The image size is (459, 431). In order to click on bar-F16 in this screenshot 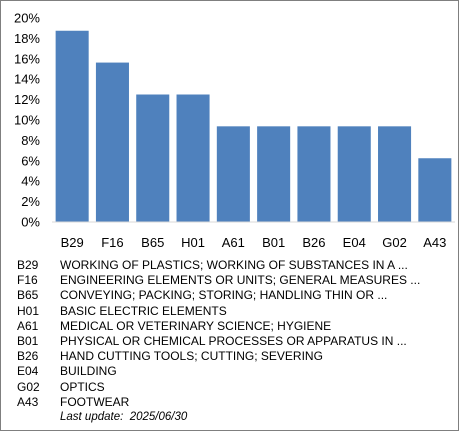, I will do `click(112, 142)`.